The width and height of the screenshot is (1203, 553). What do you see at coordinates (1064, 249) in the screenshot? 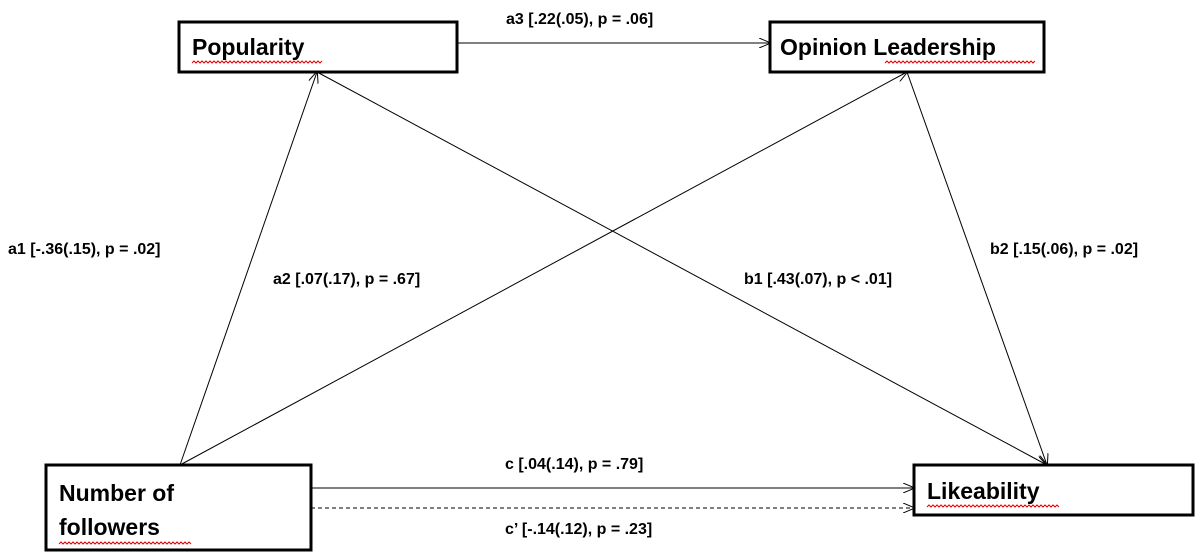
I see `path-b2-label: b2 [.15(.06), p = .02]` at bounding box center [1064, 249].